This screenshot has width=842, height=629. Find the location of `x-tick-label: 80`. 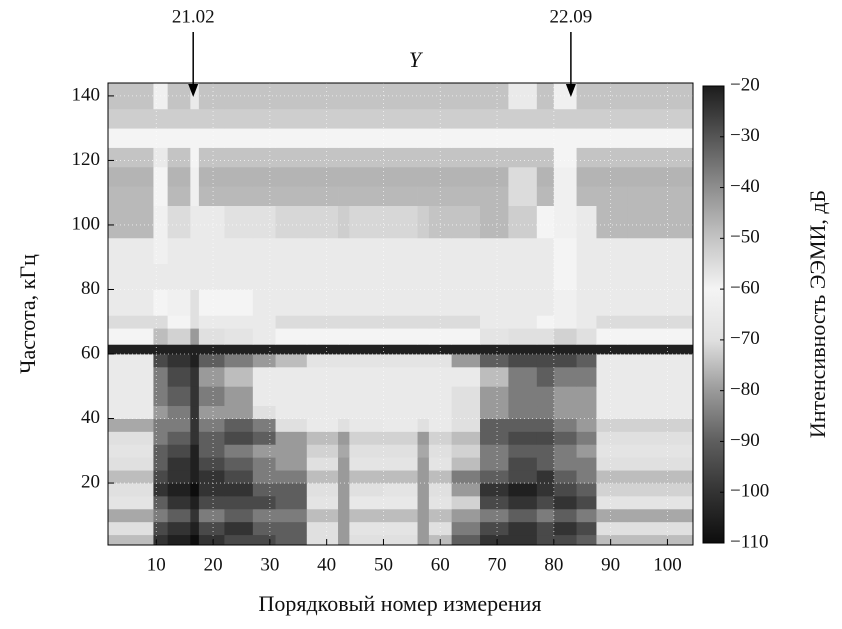

x-tick-label: 80 is located at coordinates (553, 564).